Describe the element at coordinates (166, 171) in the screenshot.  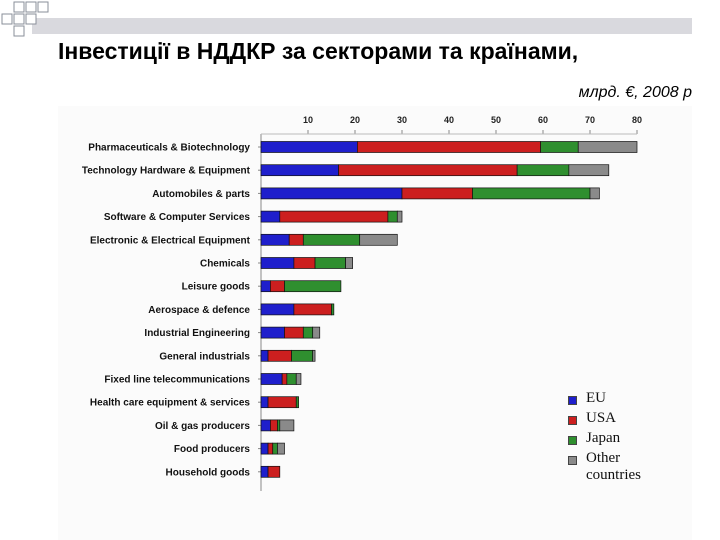
I see `category-label: Technology Hardware & Equipment` at that location.